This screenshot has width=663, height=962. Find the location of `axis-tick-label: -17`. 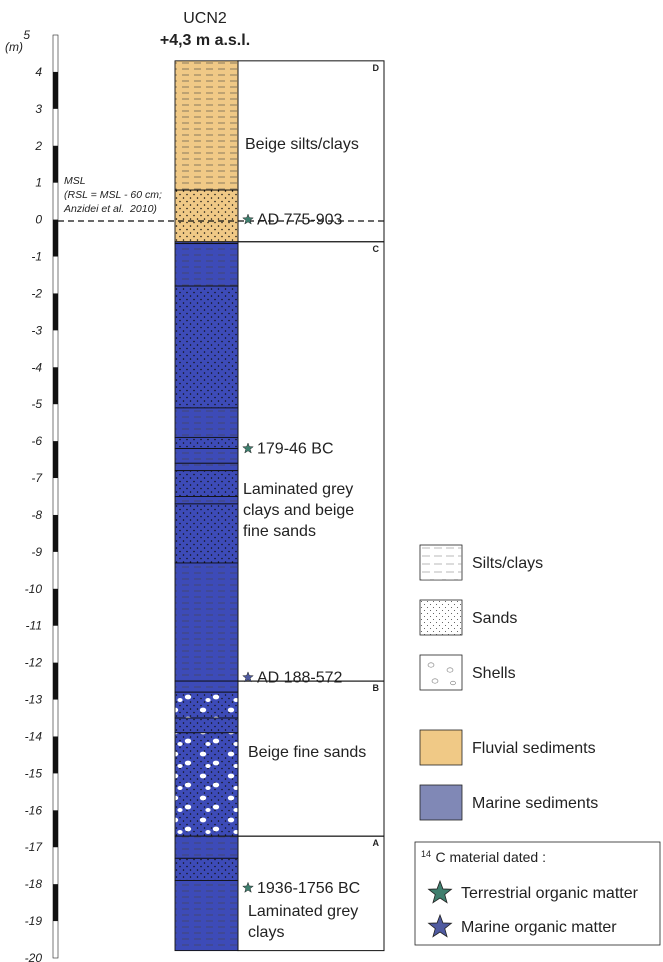

axis-tick-label: -17 is located at coordinates (34, 847).